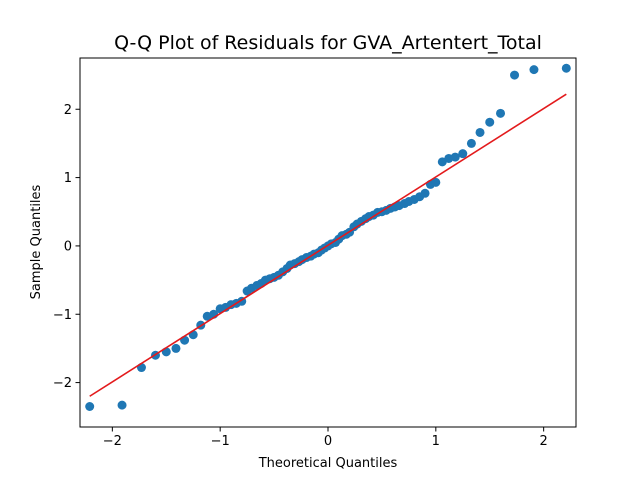 This screenshot has width=640, height=484. I want to click on x-tick-label: 0, so click(328, 441).